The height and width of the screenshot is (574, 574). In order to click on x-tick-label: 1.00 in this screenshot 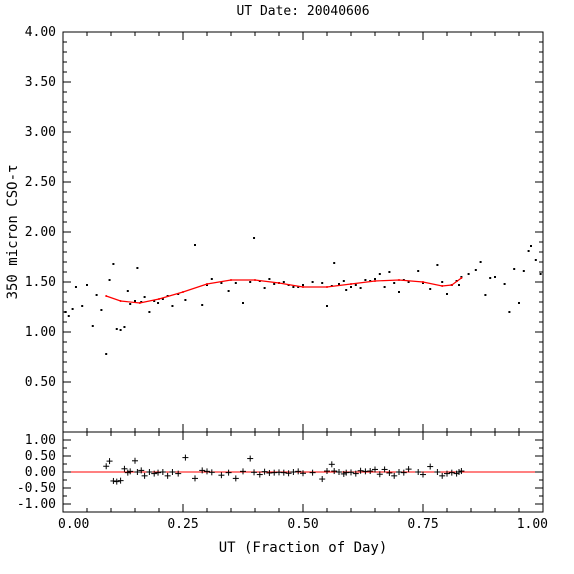, I will do `click(532, 524)`.